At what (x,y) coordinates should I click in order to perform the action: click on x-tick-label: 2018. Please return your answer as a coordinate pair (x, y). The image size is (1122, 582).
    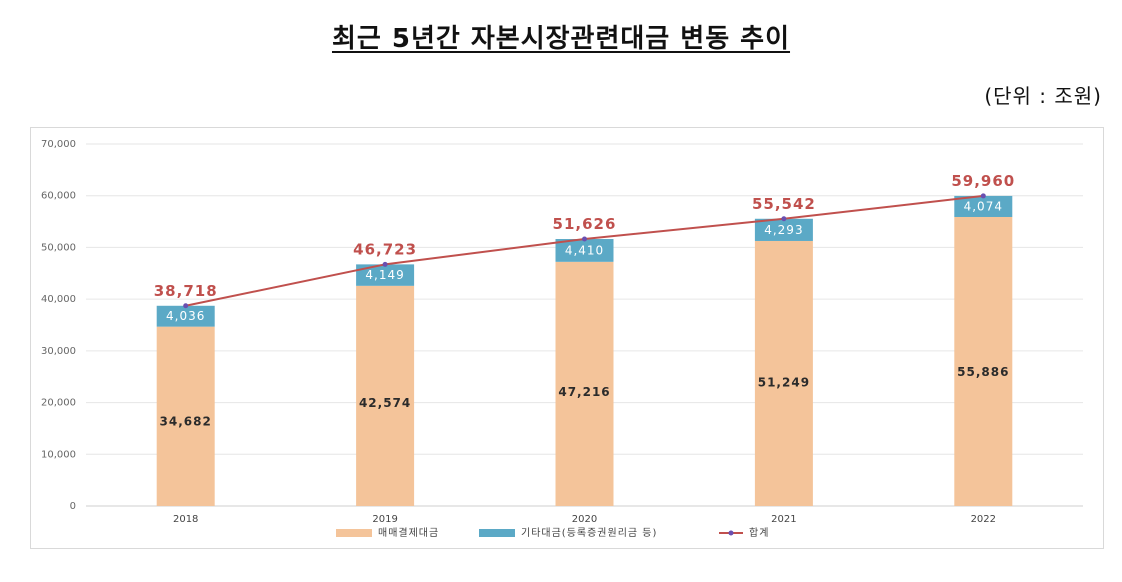
    Looking at the image, I should click on (185, 519).